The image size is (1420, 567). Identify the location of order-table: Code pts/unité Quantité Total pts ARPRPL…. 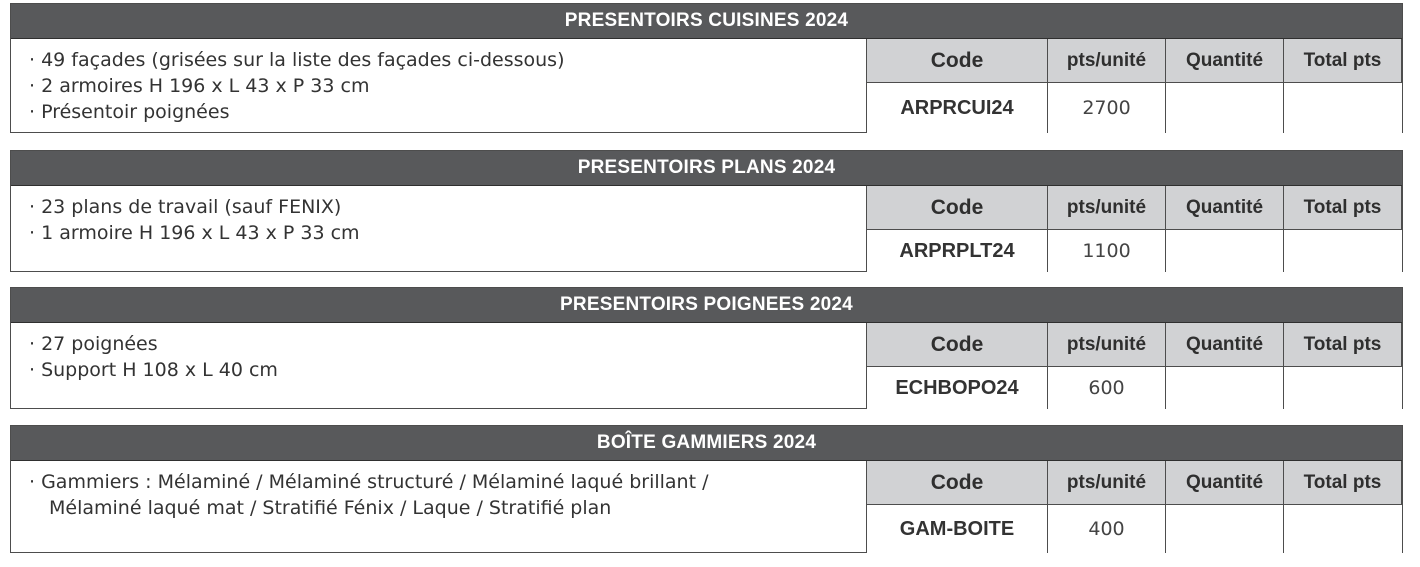
(1134, 229).